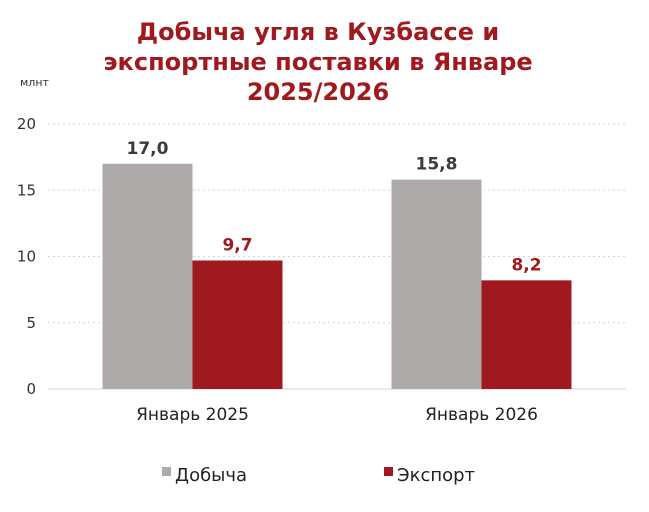 The width and height of the screenshot is (649, 512). What do you see at coordinates (211, 475) in the screenshot?
I see `legend-label: Добыча` at bounding box center [211, 475].